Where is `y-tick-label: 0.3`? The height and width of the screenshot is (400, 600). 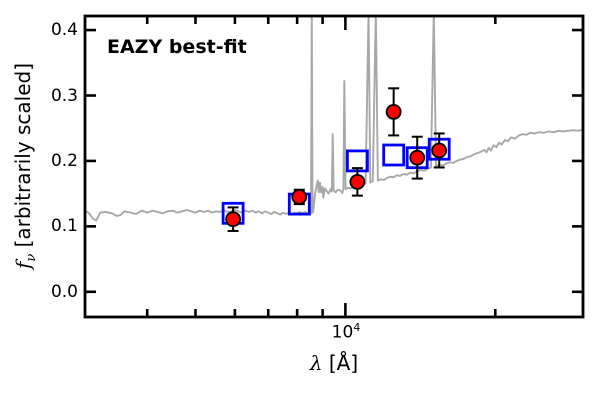
y-tick-label: 0.3 is located at coordinates (64, 96).